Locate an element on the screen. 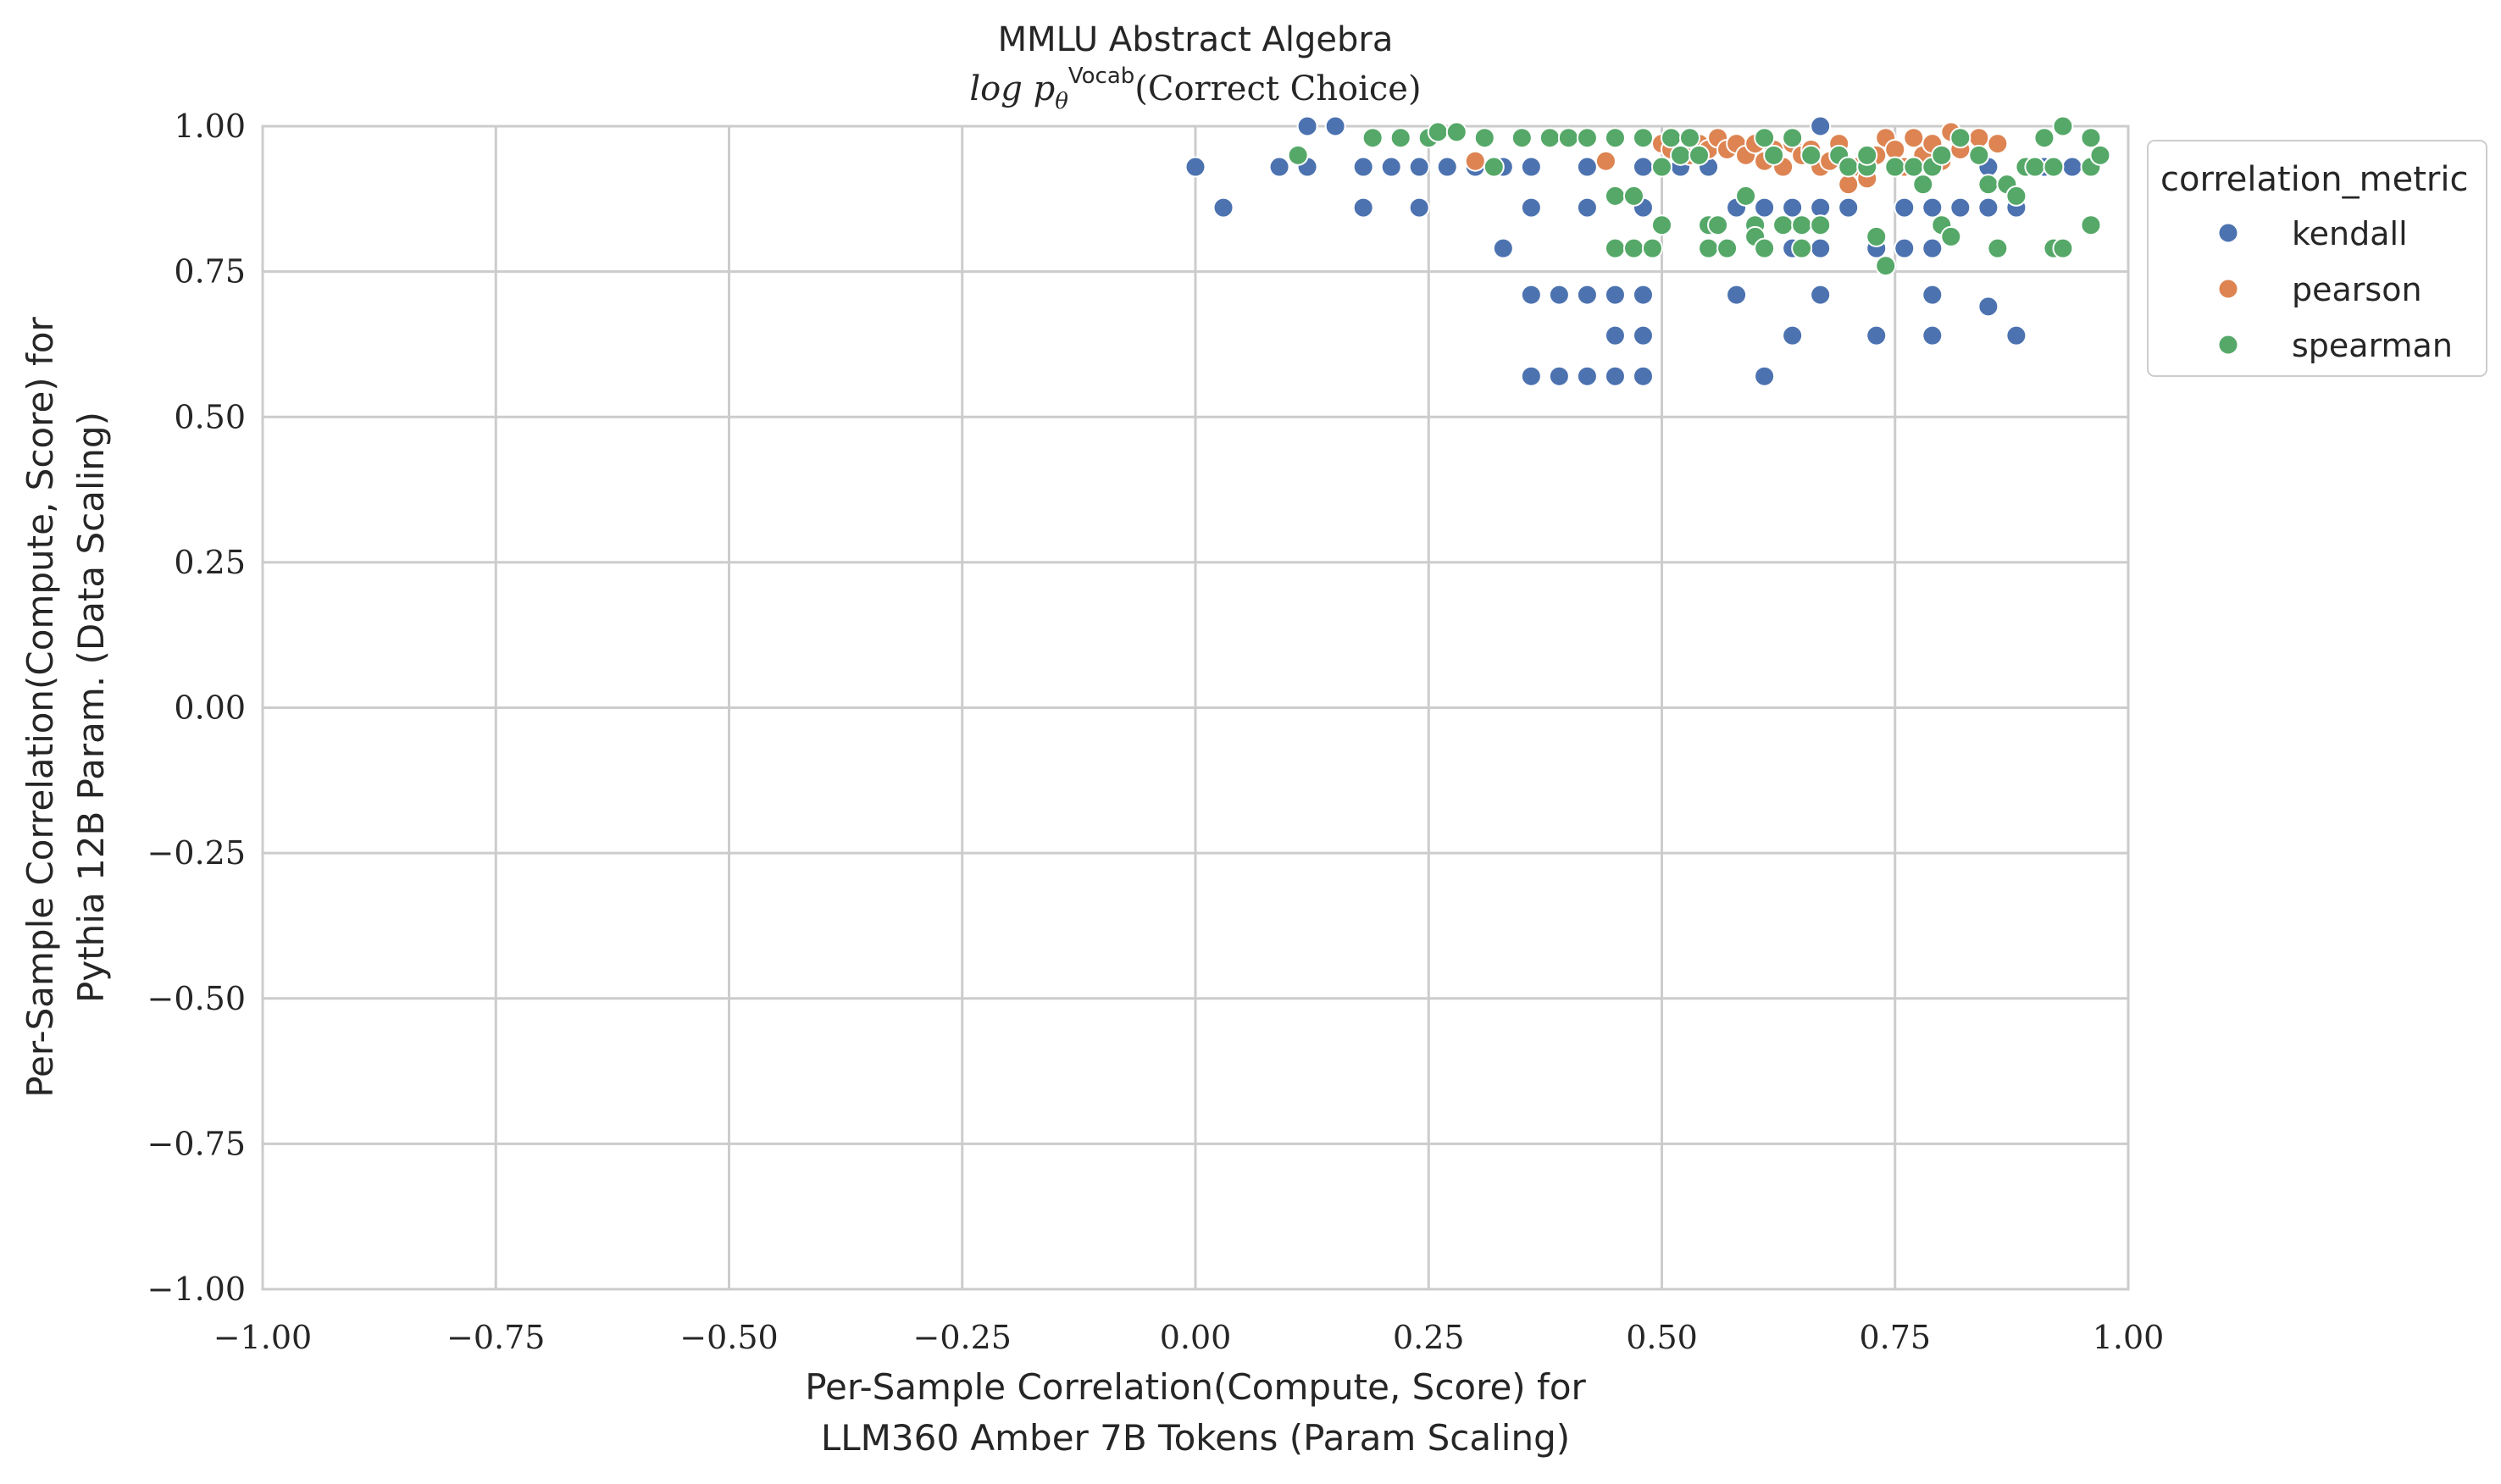 The image size is (2501, 1484). legend-title: correlation_metric is located at coordinates (2314, 179).